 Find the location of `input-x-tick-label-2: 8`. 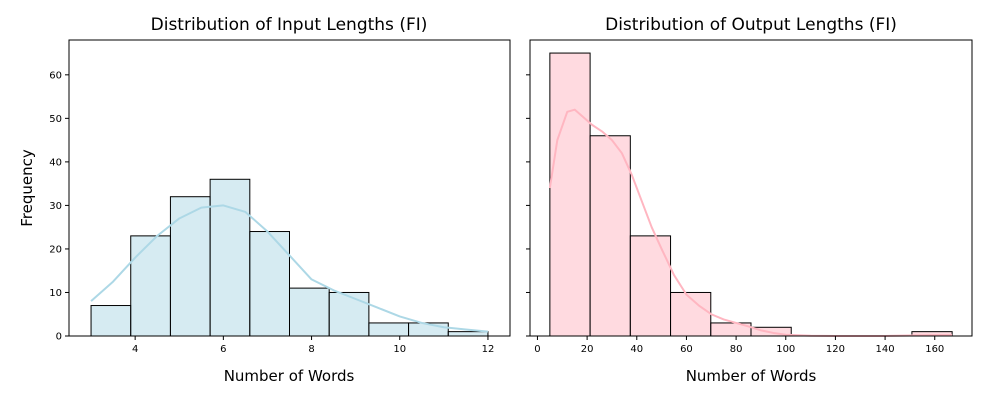

input-x-tick-label-2: 8 is located at coordinates (311, 349).